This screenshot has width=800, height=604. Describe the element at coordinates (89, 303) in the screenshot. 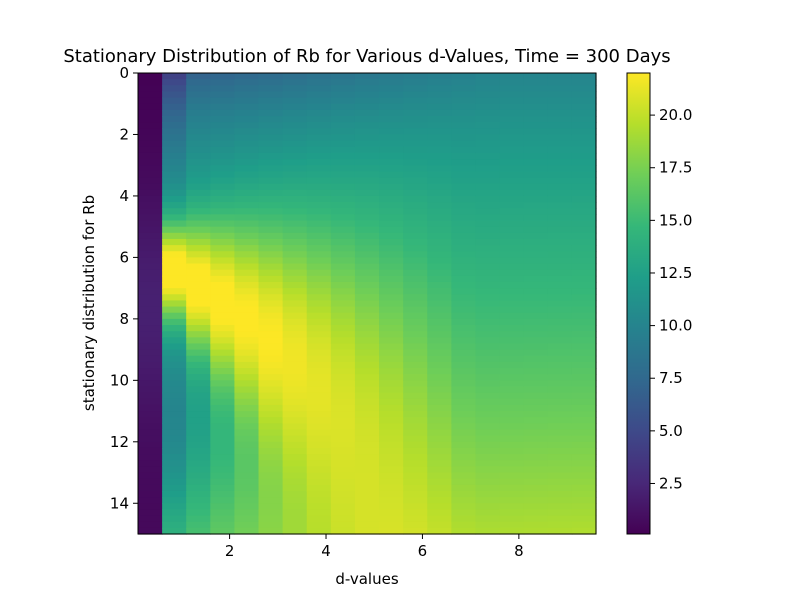

I see `y-axis-label: stationary distribution for Rb` at that location.